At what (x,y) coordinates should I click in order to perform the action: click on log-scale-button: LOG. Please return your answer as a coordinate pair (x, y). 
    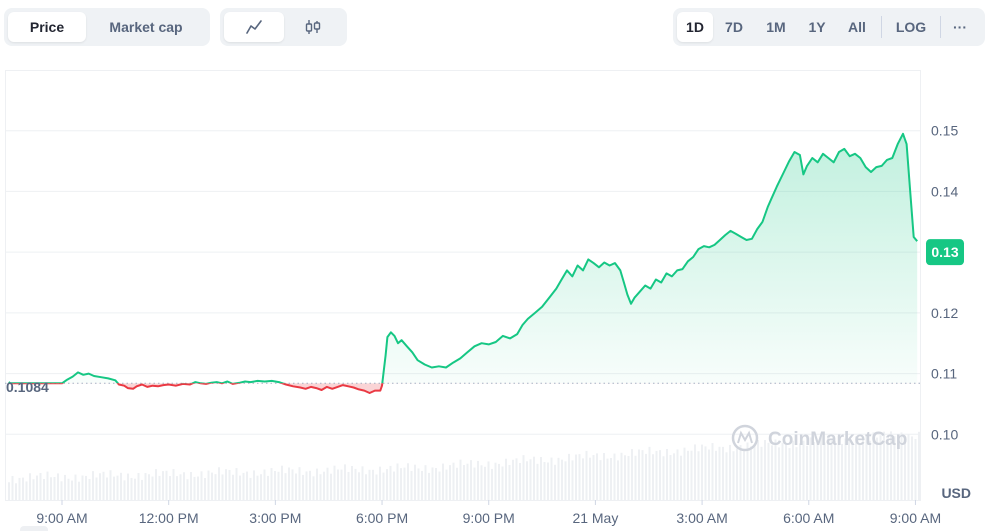
    Looking at the image, I should click on (911, 27).